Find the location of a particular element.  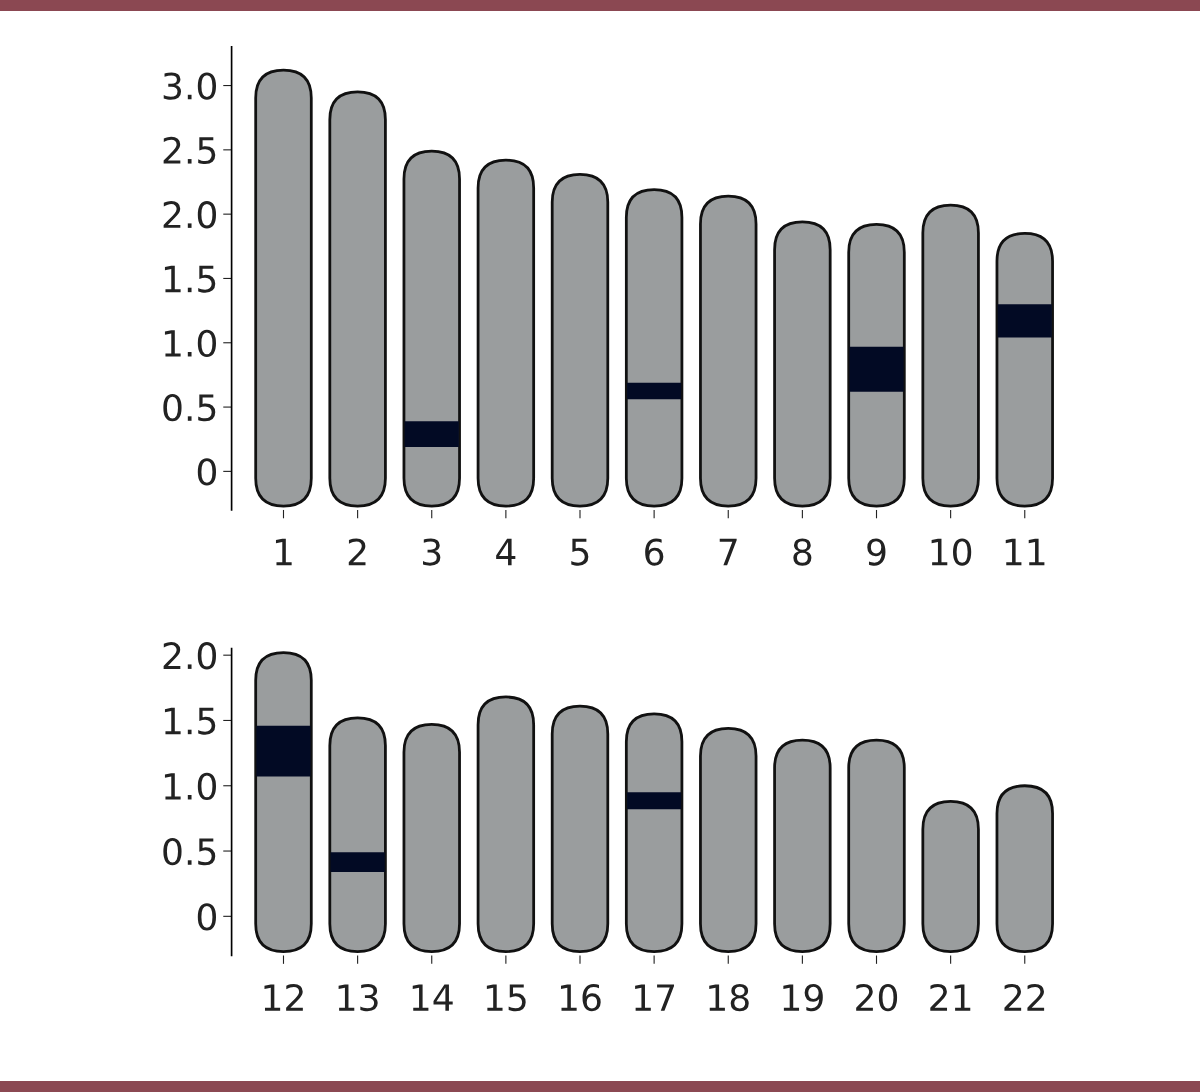

x-tick-label: 2 is located at coordinates (357, 552).